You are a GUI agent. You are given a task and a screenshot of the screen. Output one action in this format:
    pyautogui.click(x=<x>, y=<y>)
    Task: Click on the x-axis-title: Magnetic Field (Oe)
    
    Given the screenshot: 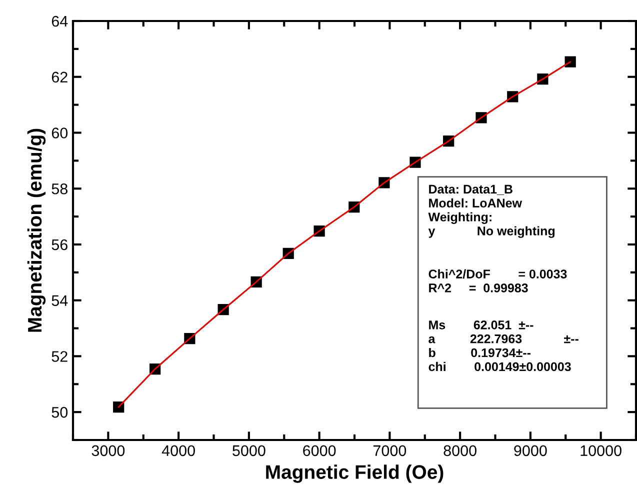 What is the action you would take?
    pyautogui.click(x=355, y=473)
    